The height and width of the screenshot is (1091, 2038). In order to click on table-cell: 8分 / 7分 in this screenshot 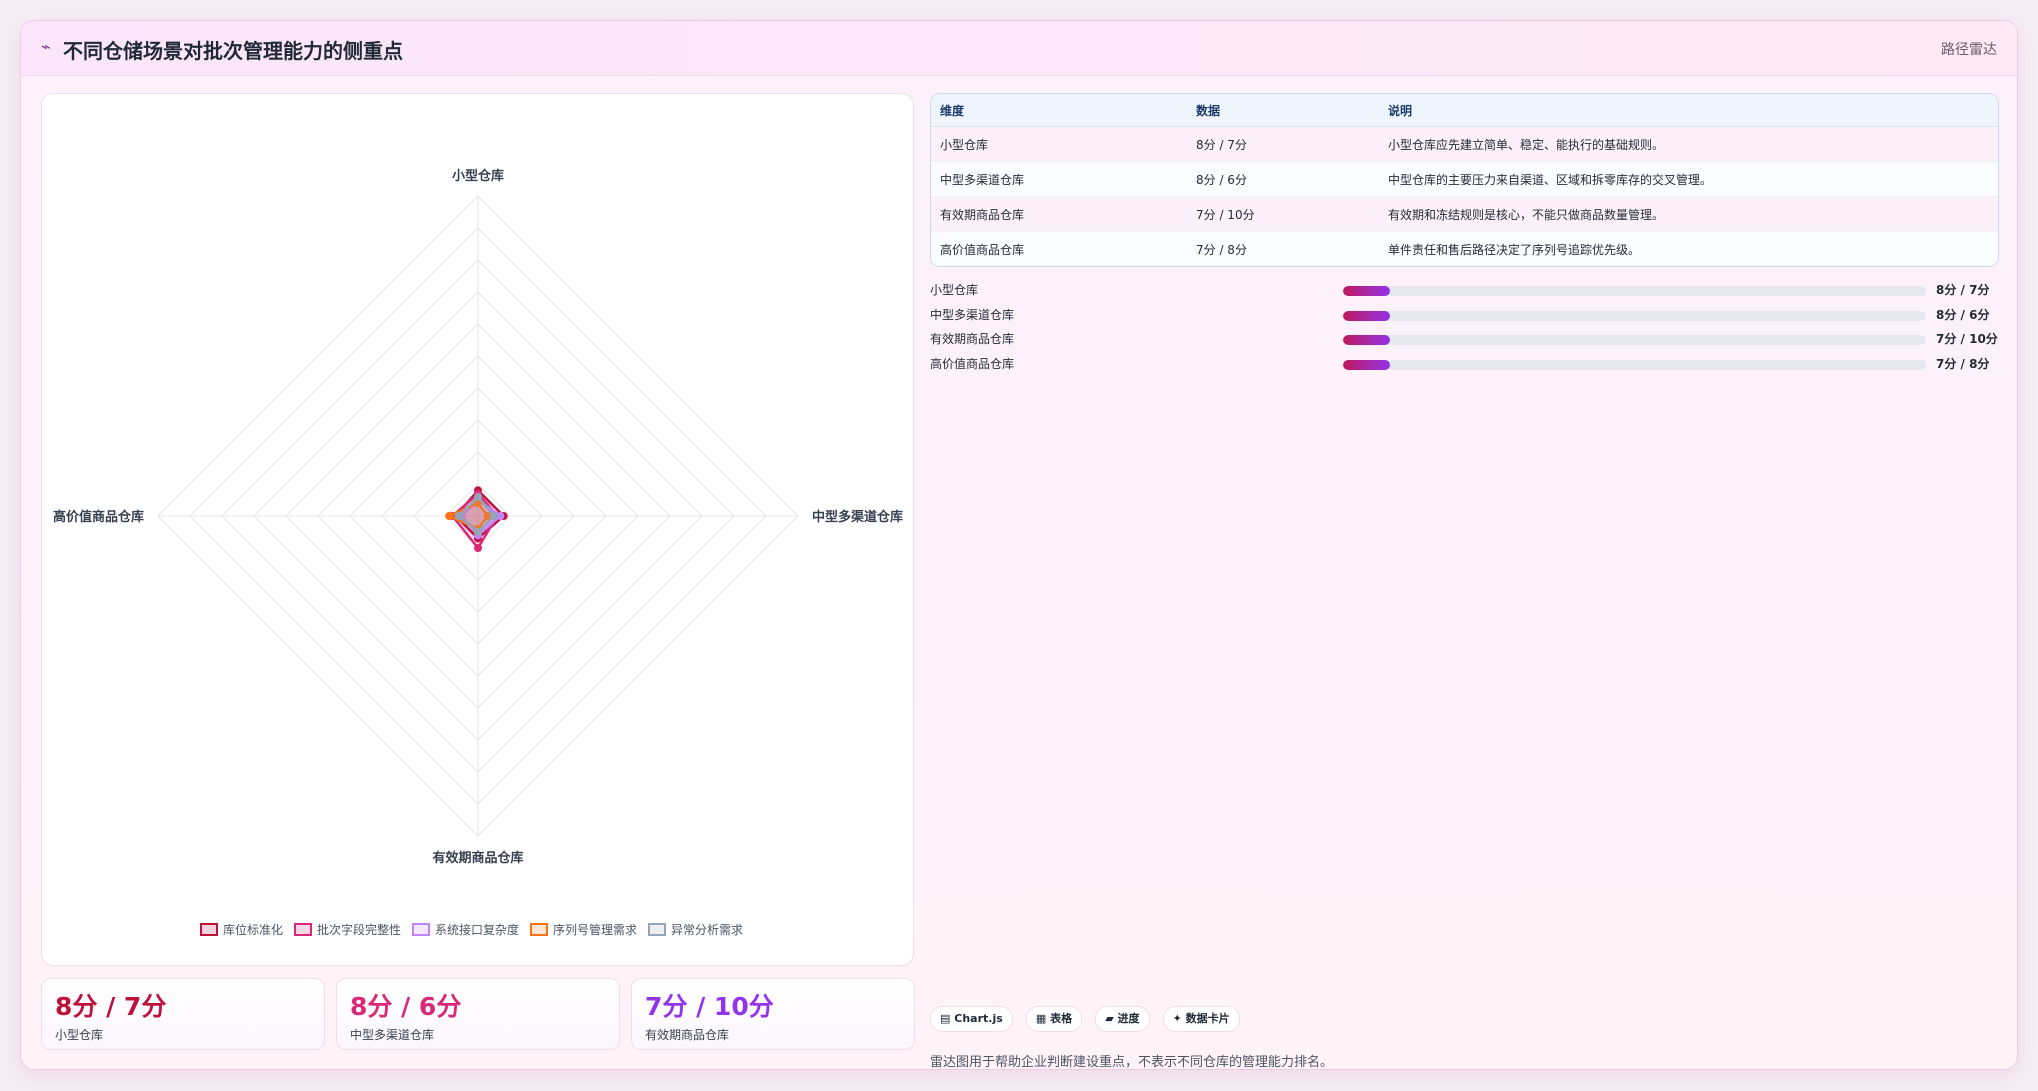, I will do `click(1283, 144)`.